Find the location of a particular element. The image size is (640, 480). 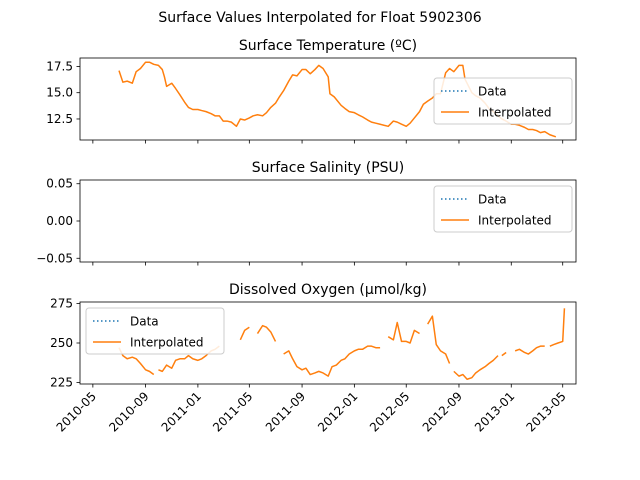

x-tick-label: 2010-05 is located at coordinates (76, 411).